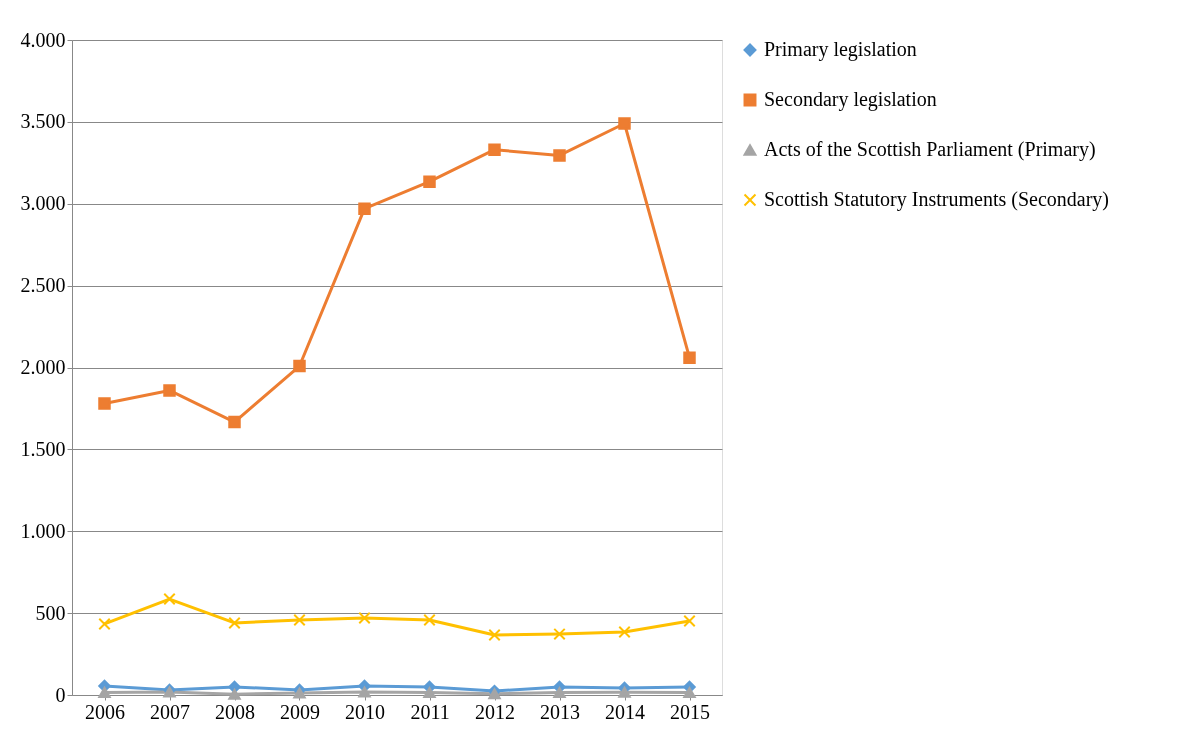  Describe the element at coordinates (170, 711) in the screenshot. I see `x-tick-label: 2007` at that location.